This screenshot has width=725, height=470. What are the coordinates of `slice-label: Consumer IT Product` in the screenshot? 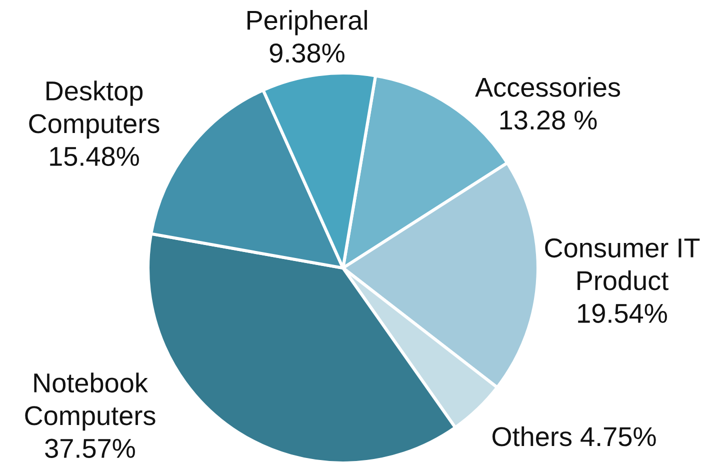 It's located at (622, 264).